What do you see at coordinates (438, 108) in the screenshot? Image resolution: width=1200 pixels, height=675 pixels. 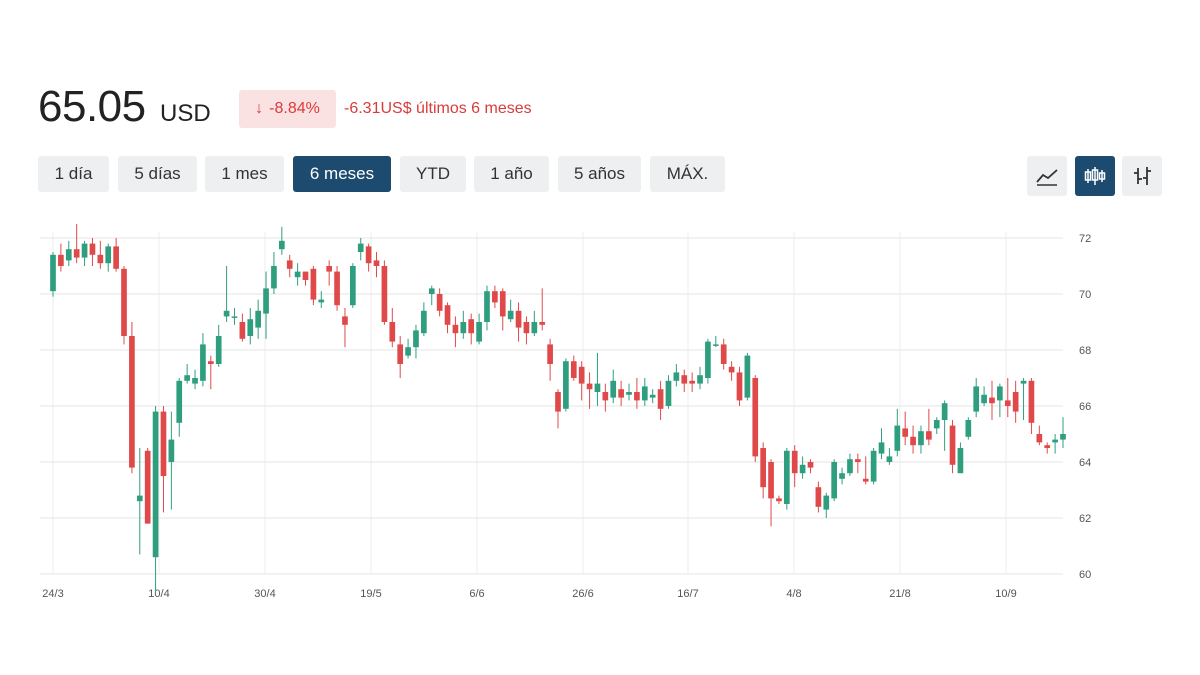 I see `change-summary: -6.31US$ últimos 6 meses` at bounding box center [438, 108].